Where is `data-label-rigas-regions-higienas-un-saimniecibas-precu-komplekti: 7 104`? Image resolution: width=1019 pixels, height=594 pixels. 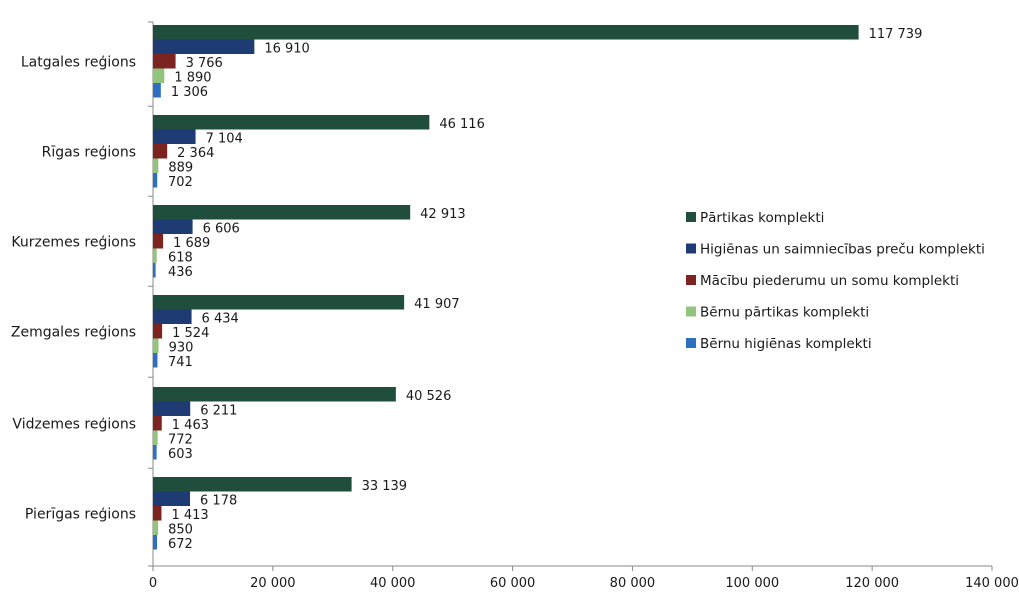
data-label-rigas-regions-higienas-un-saimniecibas-precu-komplekti: 7 104 is located at coordinates (224, 139).